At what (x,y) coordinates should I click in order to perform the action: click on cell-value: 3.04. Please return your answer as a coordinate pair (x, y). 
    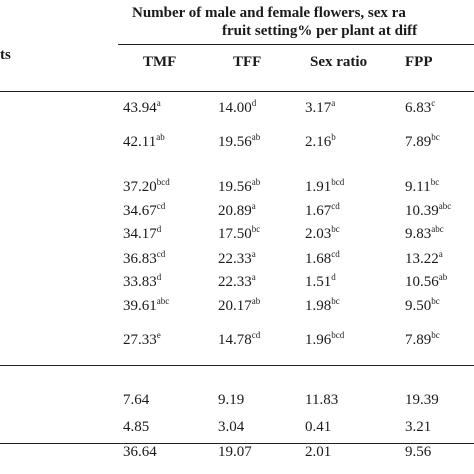
    Looking at the image, I should click on (231, 427).